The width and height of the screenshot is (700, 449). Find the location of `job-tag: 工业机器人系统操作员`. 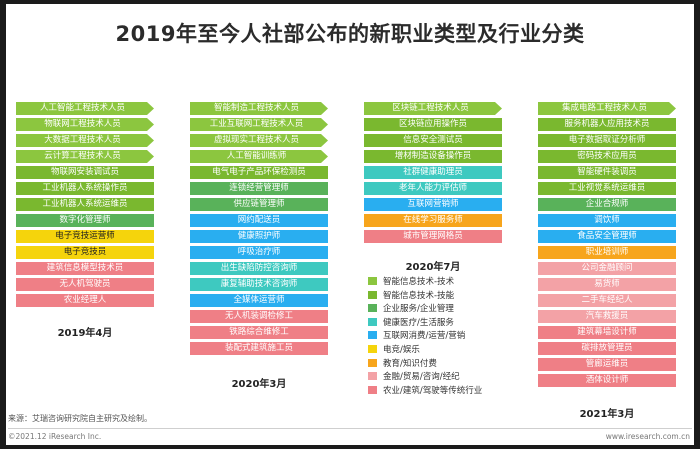

job-tag: 工业机器人系统操作员 is located at coordinates (85, 188).